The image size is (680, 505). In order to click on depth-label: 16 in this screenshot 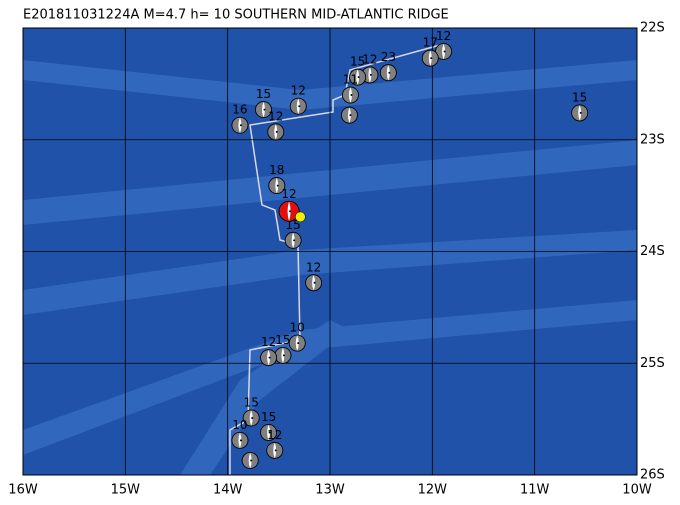, I will do `click(239, 110)`.